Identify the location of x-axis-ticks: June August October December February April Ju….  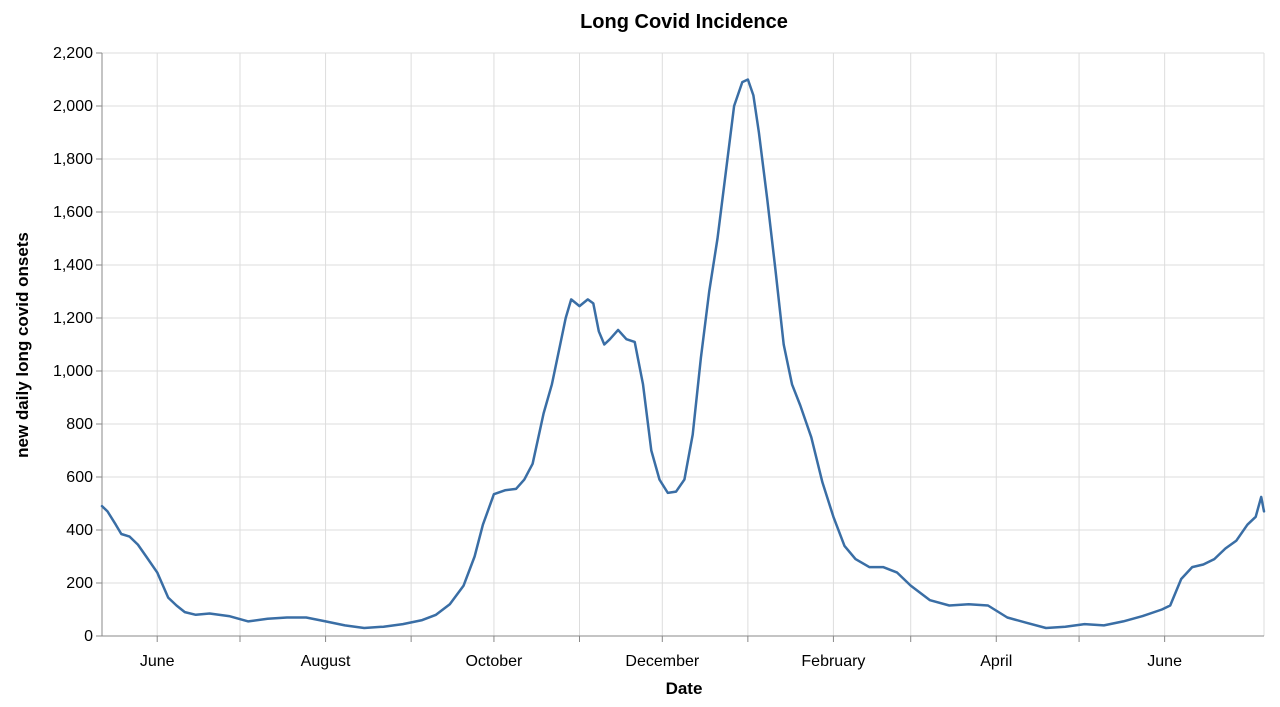
(661, 653).